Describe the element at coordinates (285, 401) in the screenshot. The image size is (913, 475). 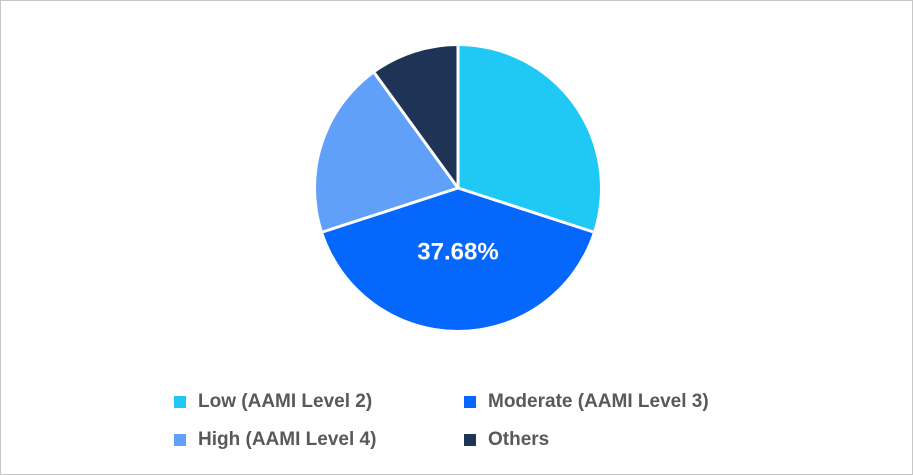
I see `legend-label: Low (AAMI Level 2)` at that location.